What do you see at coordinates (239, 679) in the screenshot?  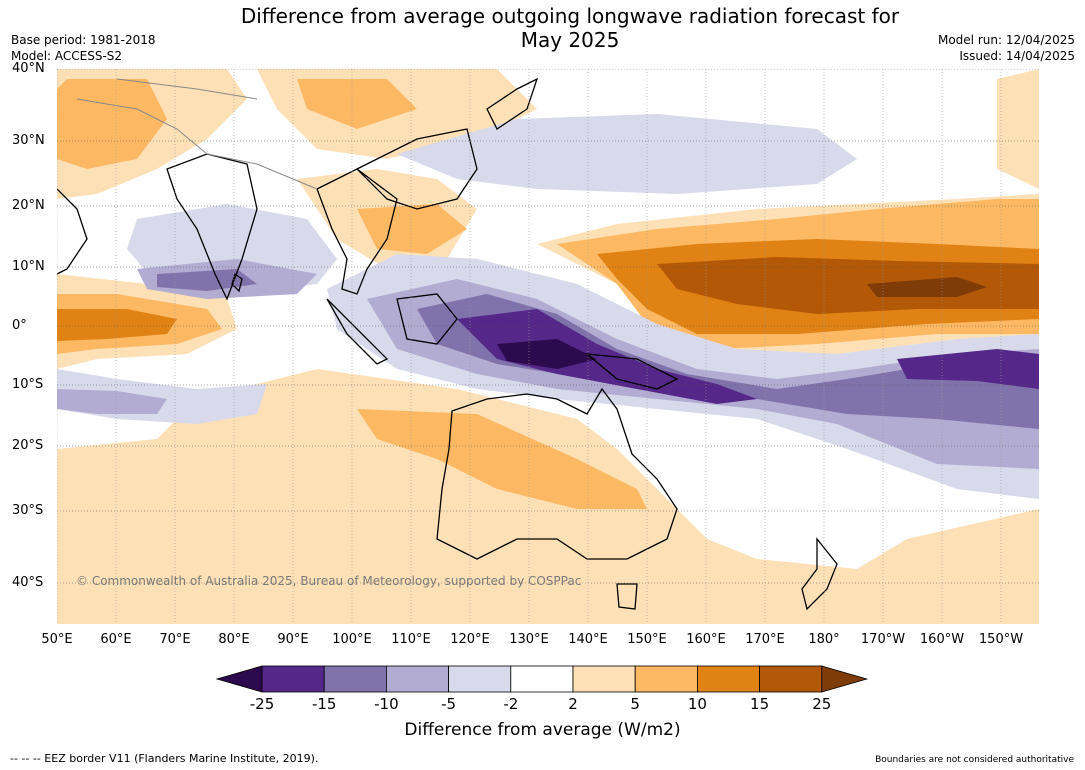 I see `colorbar-extend-low` at bounding box center [239, 679].